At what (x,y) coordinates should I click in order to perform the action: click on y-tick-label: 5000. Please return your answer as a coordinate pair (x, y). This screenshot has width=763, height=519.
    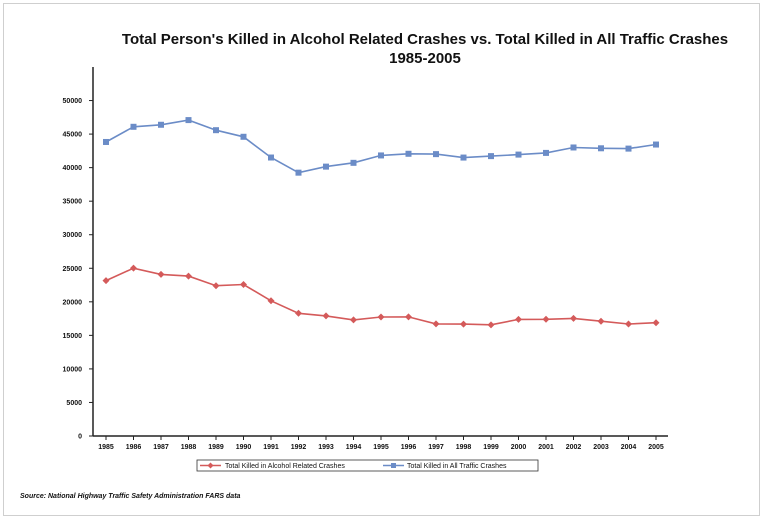
    Looking at the image, I should click on (74, 403).